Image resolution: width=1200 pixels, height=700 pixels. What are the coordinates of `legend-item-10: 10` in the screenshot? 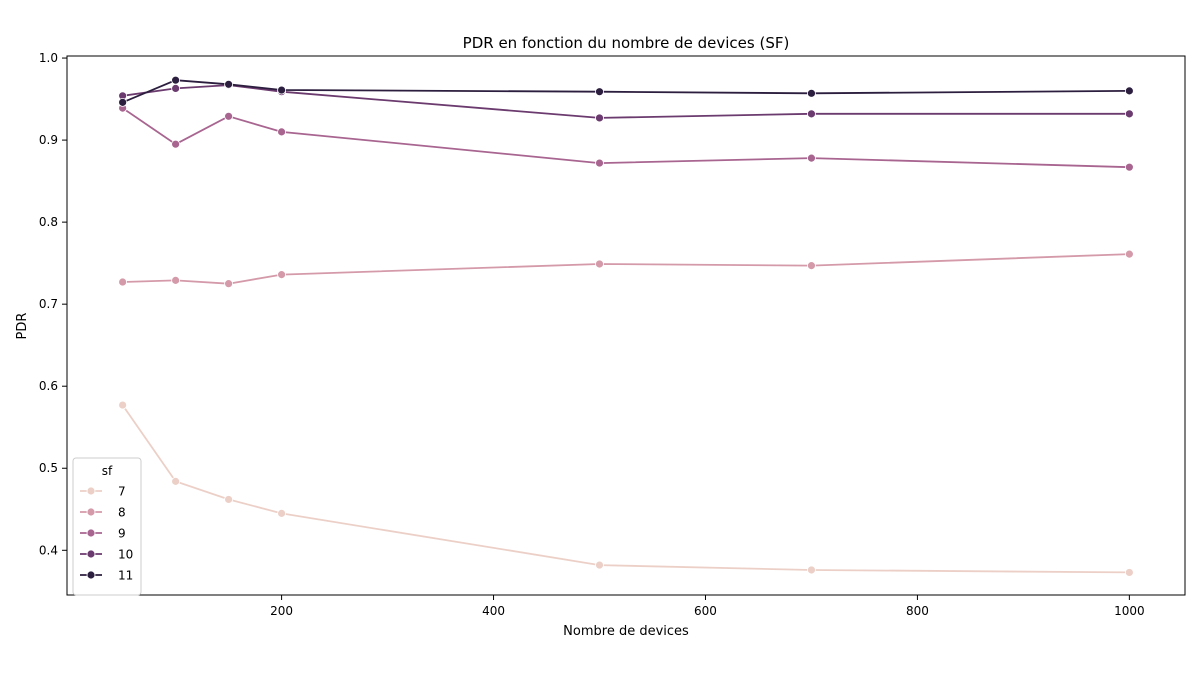 It's located at (106, 555).